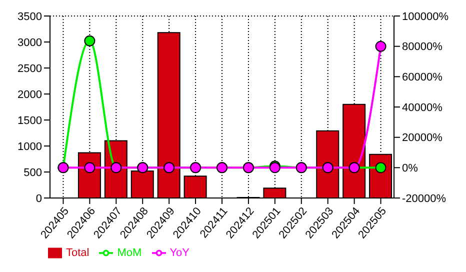 This screenshot has height=272, width=466. Describe the element at coordinates (422, 108) in the screenshot. I see `y2-tick-label: 40000%` at that location.